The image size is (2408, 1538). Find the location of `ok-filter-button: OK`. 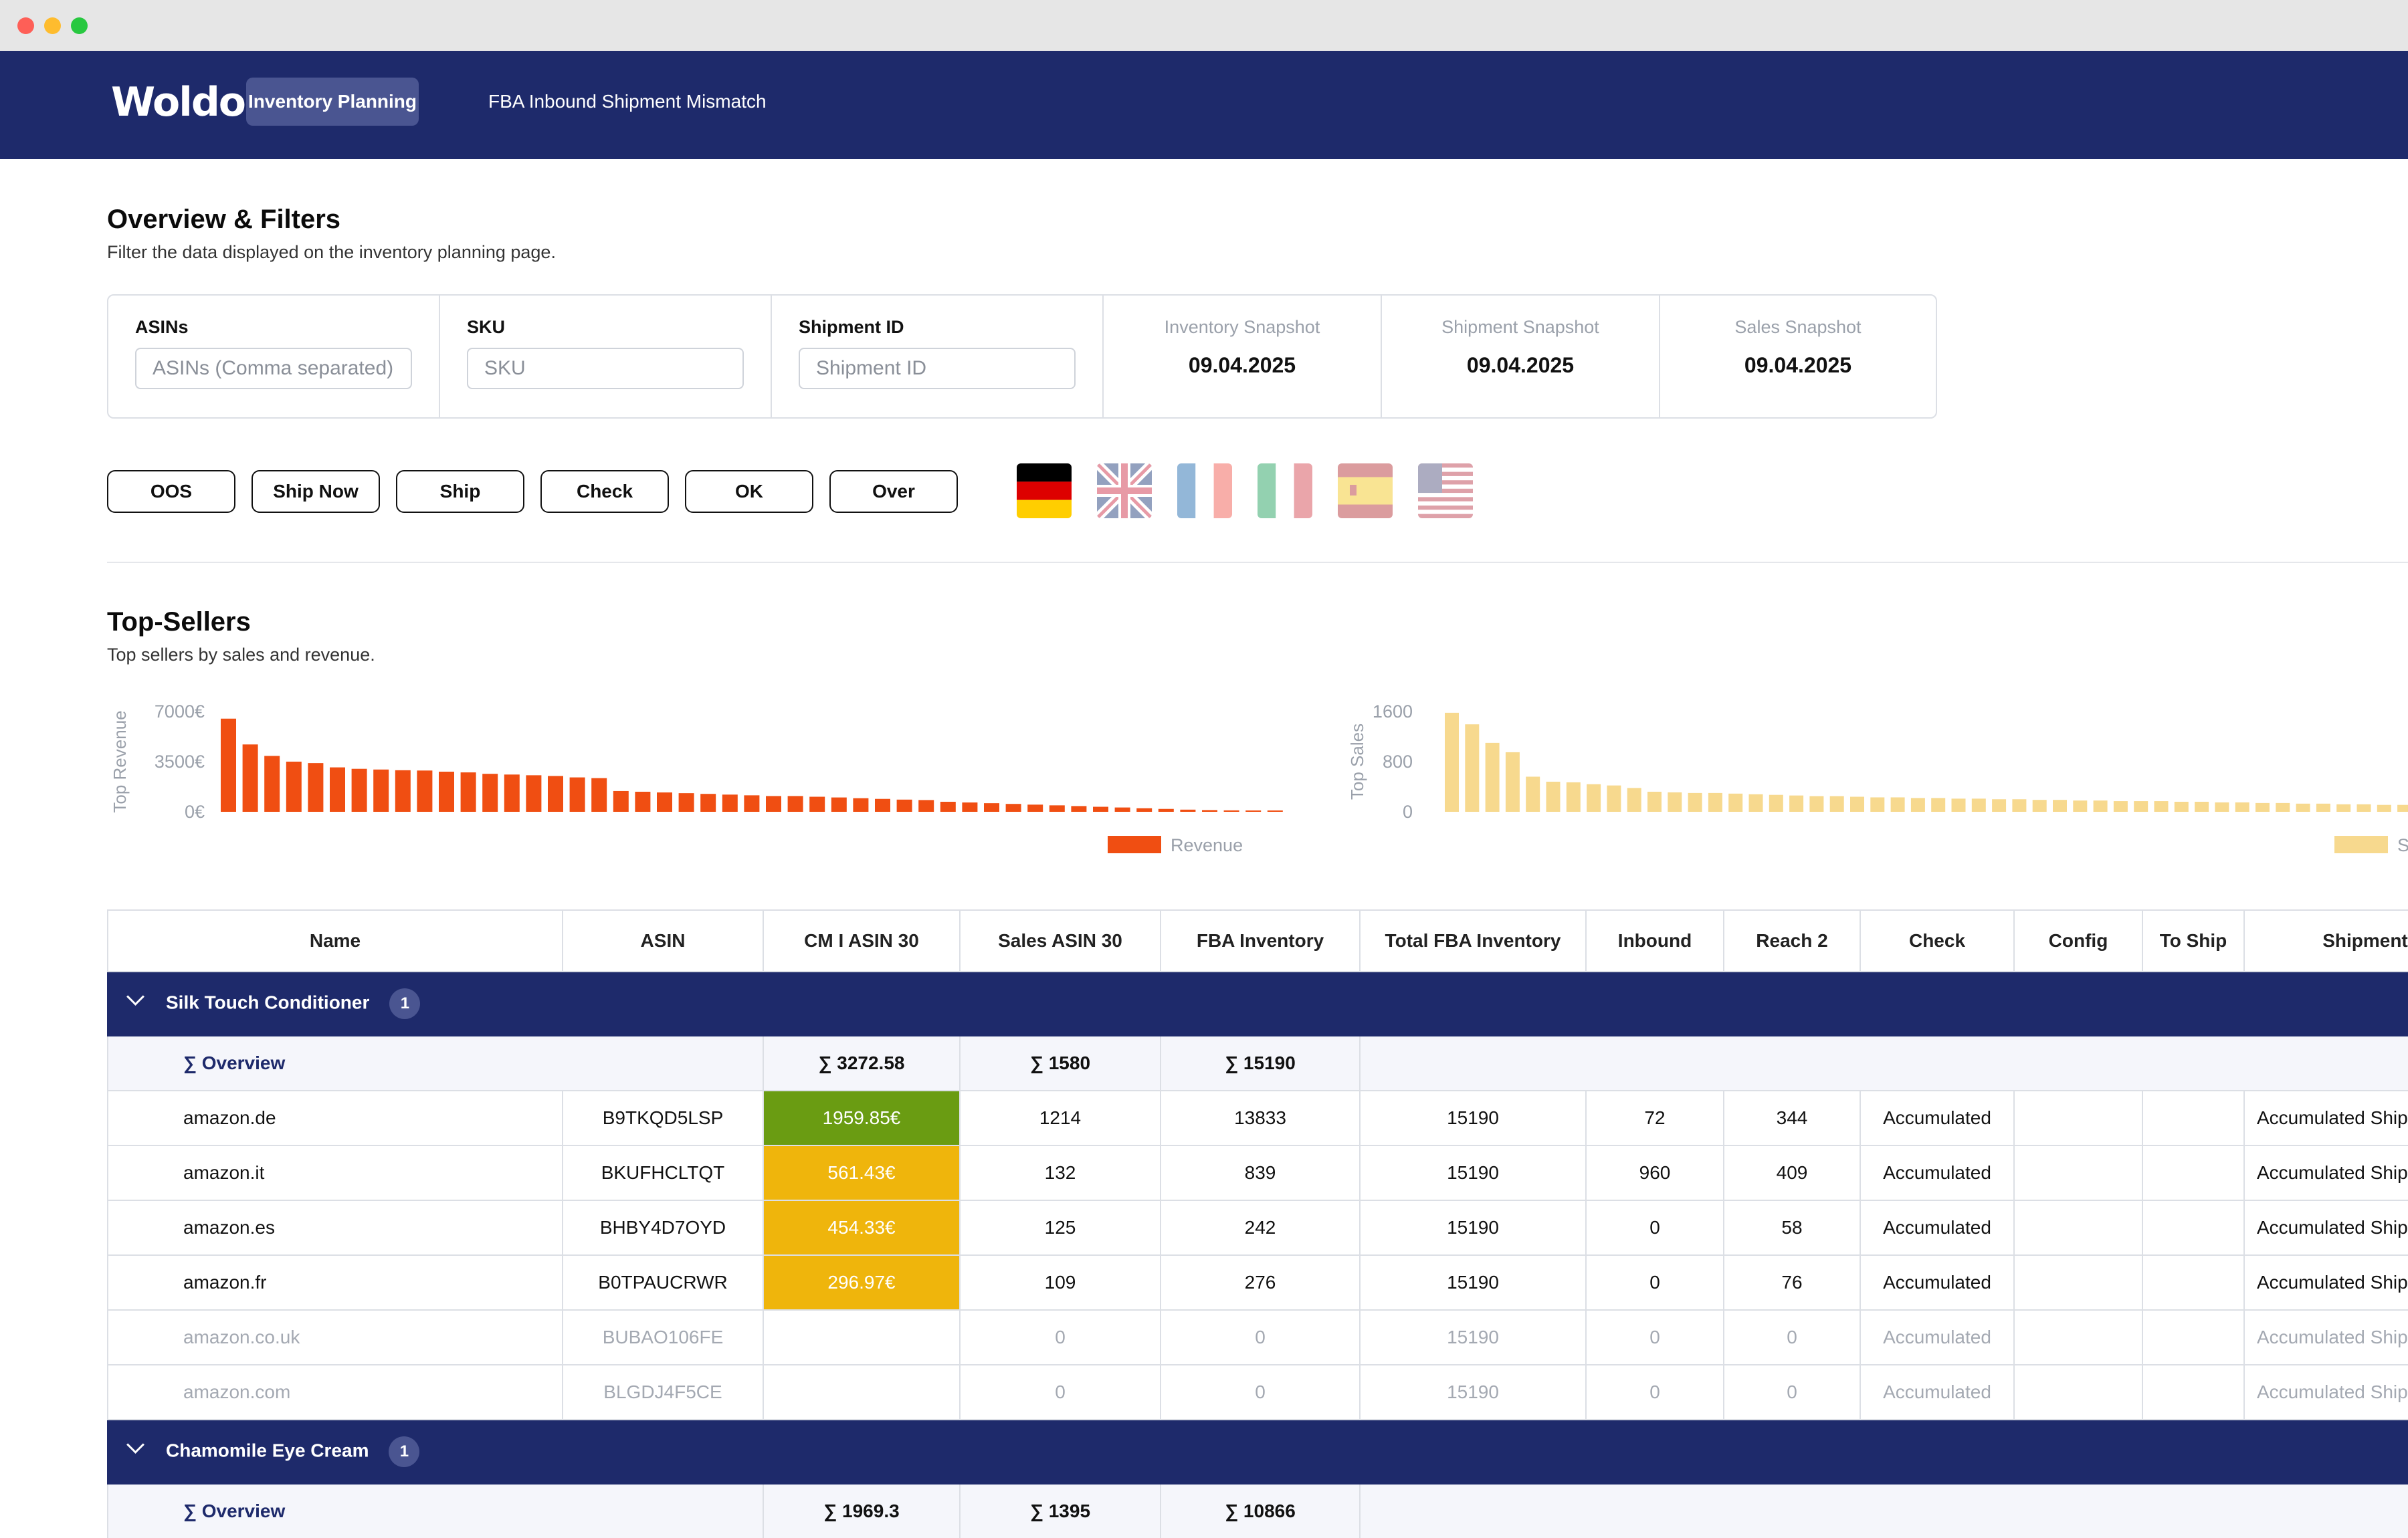

ok-filter-button: OK is located at coordinates (749, 491).